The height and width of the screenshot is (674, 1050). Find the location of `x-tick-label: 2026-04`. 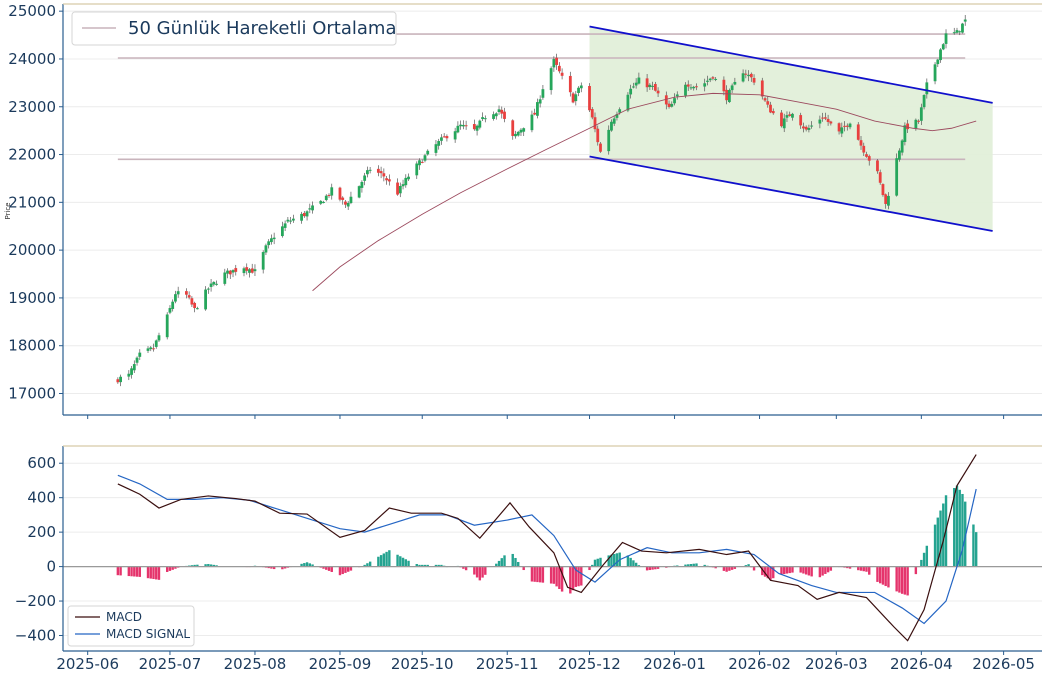

x-tick-label: 2026-04 is located at coordinates (921, 664).